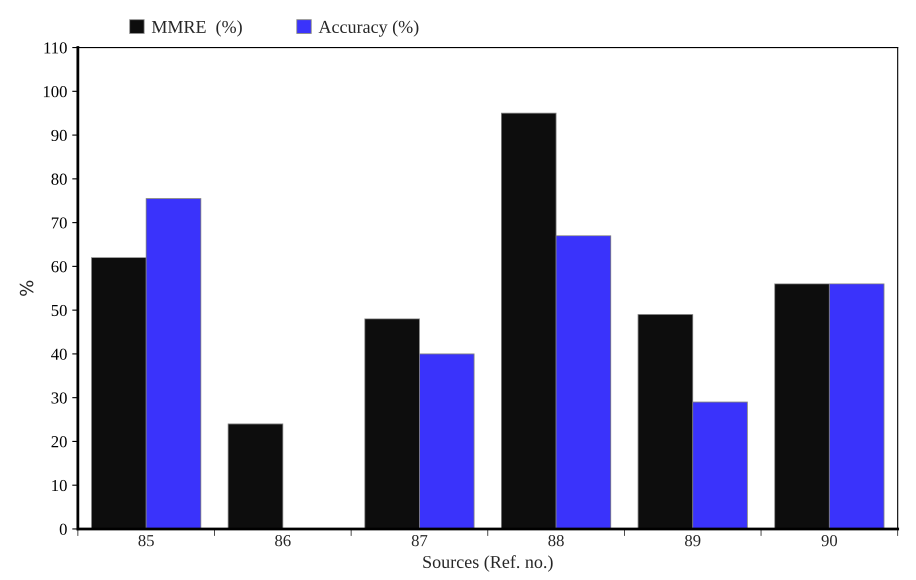 The width and height of the screenshot is (916, 580). I want to click on y-tick-label: 20, so click(59, 442).